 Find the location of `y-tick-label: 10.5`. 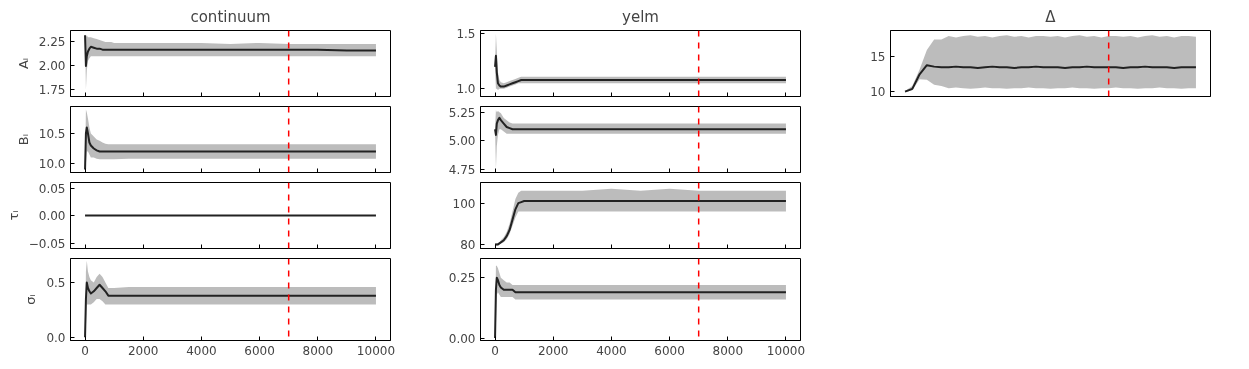

y-tick-label: 10.5 is located at coordinates (52, 134).